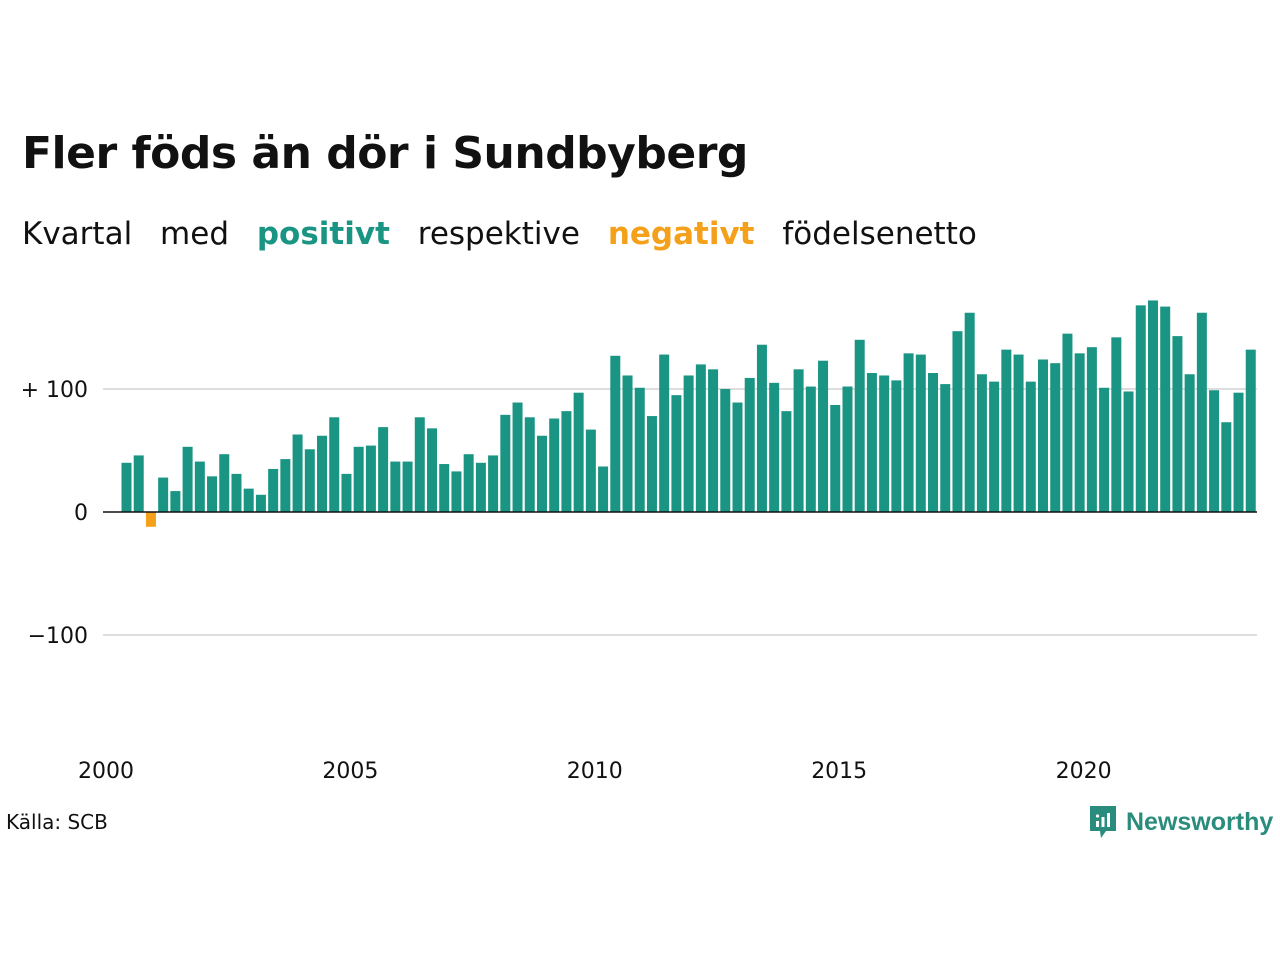  What do you see at coordinates (839, 771) in the screenshot?
I see `x-tick-label: 2015` at bounding box center [839, 771].